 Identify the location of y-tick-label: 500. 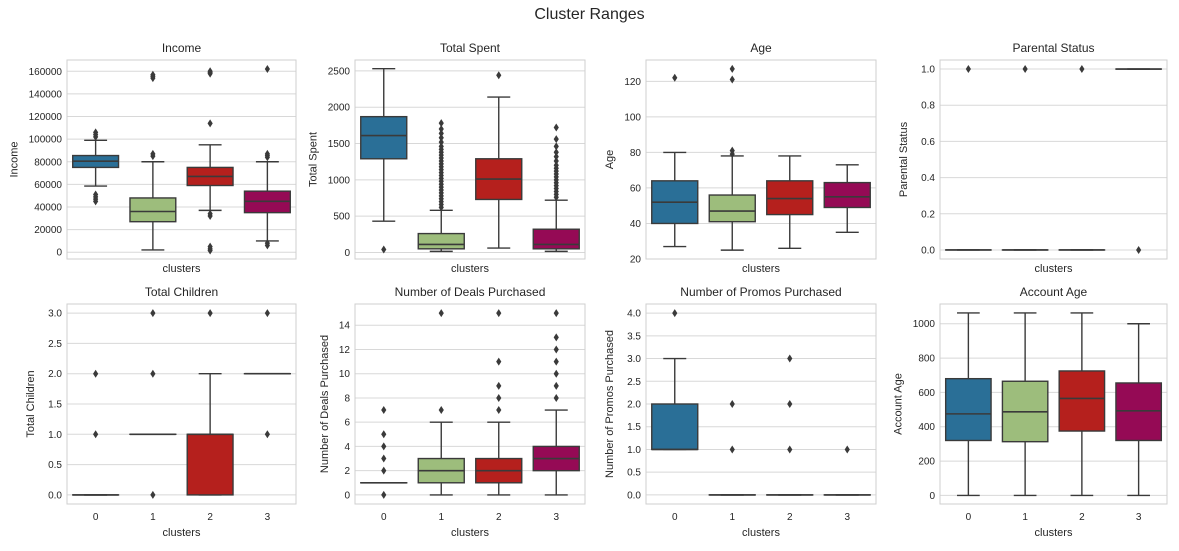
(341, 217).